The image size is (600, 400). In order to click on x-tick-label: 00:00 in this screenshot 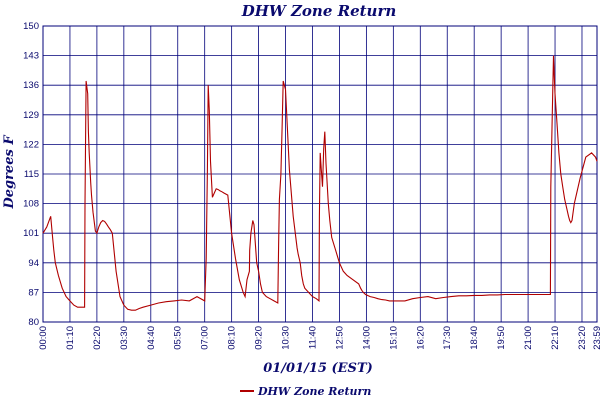, I will do `click(43, 338)`.